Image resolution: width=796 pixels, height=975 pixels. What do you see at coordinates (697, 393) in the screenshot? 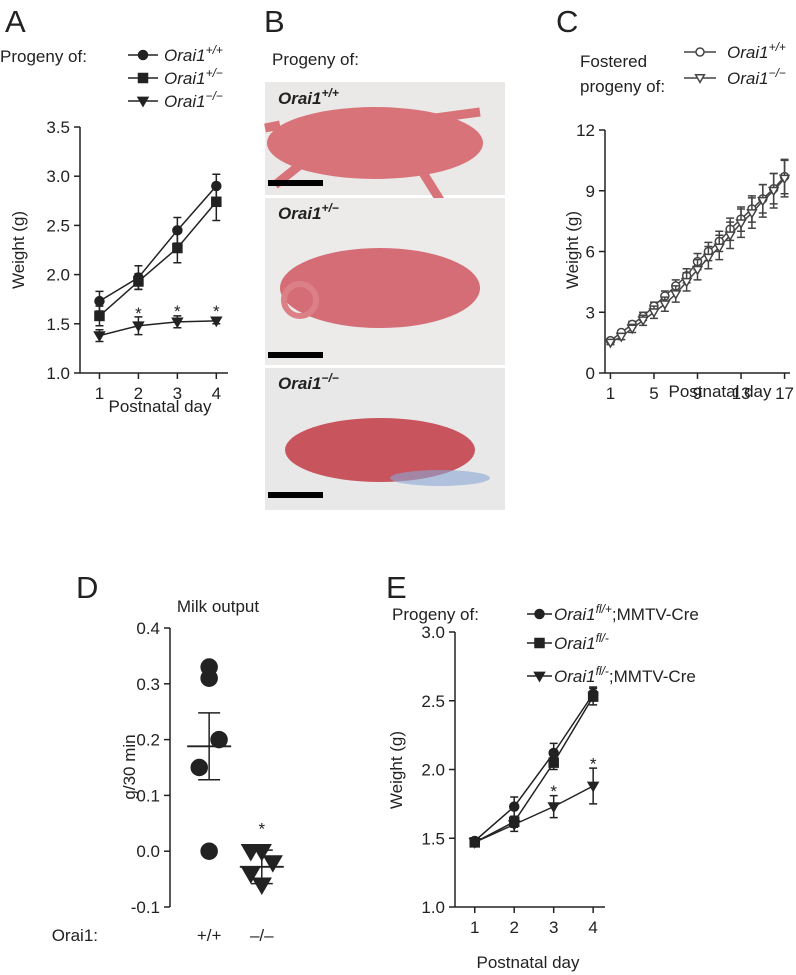
I see `x-tick-label: 9` at bounding box center [697, 393].